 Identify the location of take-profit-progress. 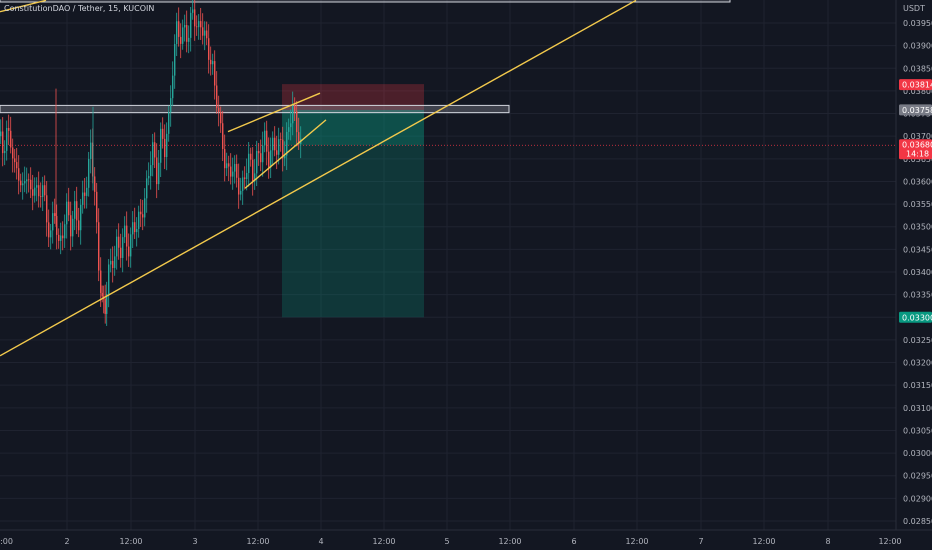
(353, 127).